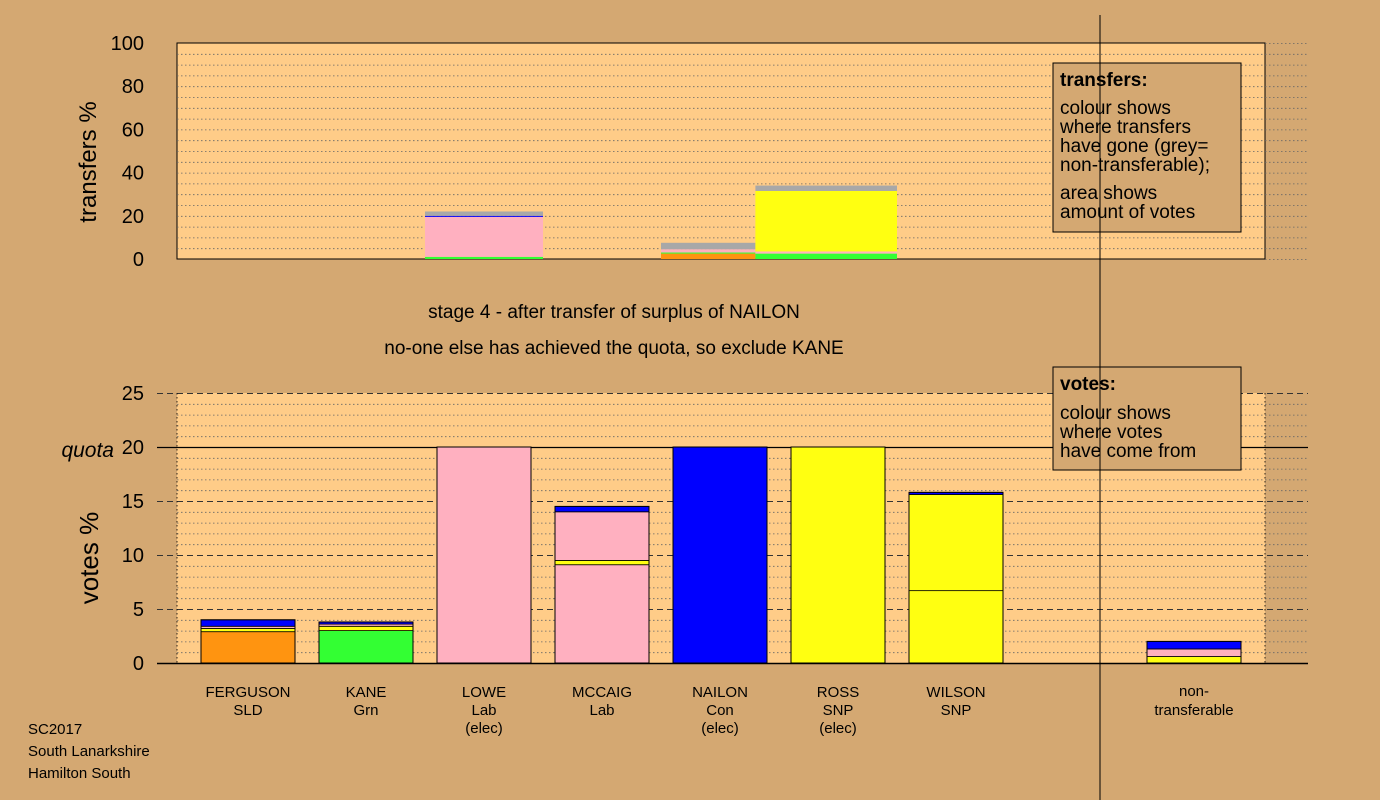 The width and height of the screenshot is (1380, 800). What do you see at coordinates (1115, 413) in the screenshot?
I see `votes-legend-line: colour shows` at bounding box center [1115, 413].